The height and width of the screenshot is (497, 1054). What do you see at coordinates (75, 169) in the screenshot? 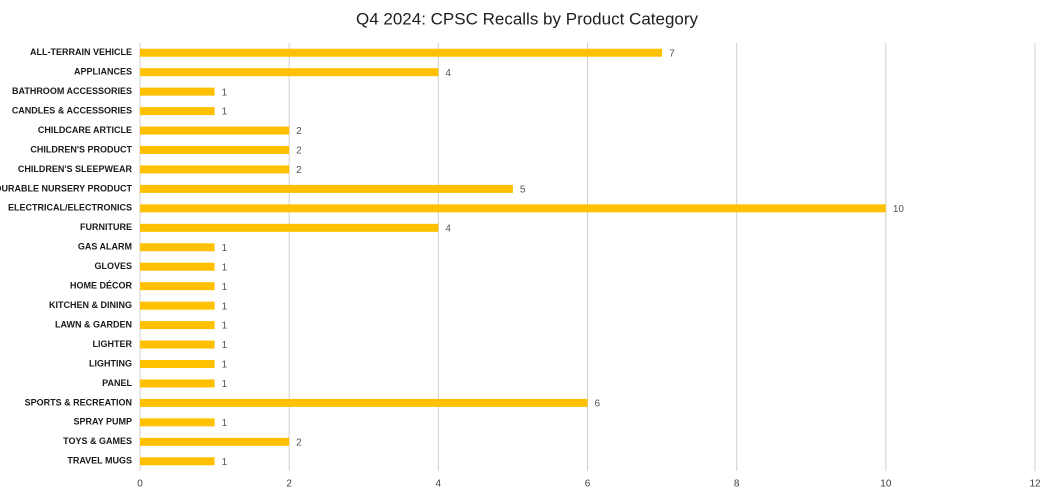
I see `y-tick-label: CHILDREN'S SLEEPWEAR` at bounding box center [75, 169].